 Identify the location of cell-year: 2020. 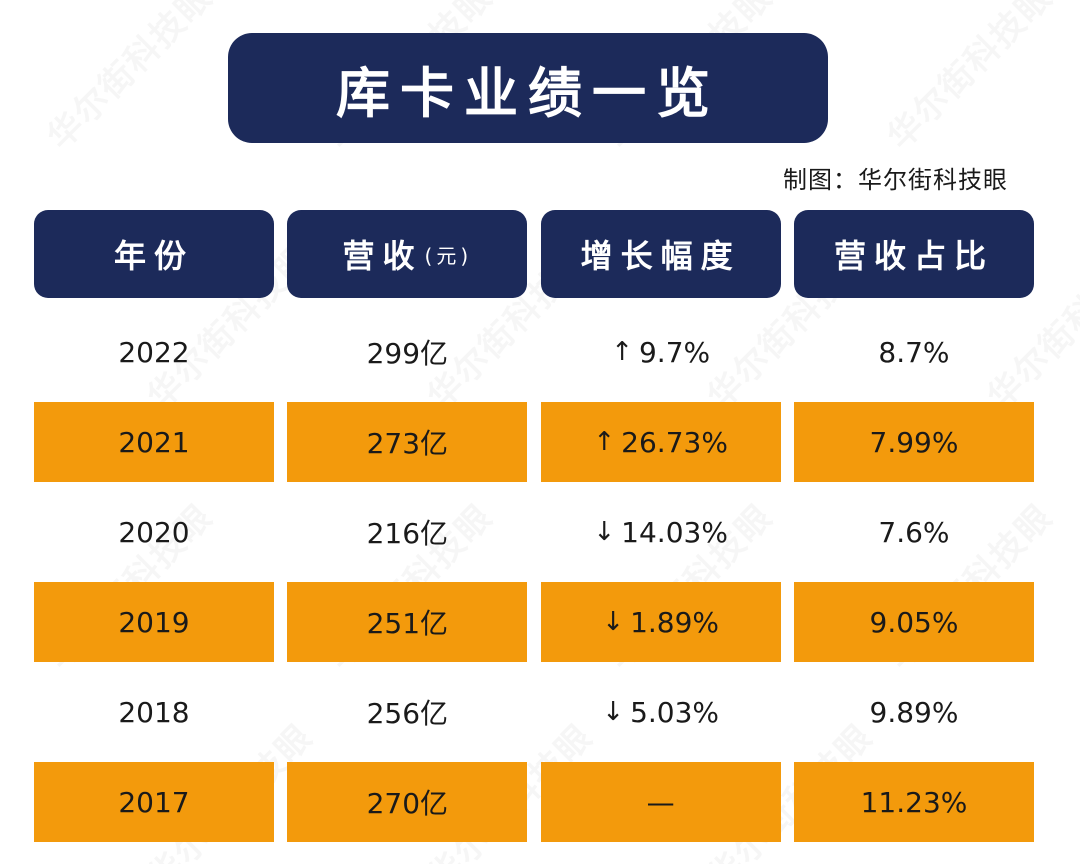
(154, 532).